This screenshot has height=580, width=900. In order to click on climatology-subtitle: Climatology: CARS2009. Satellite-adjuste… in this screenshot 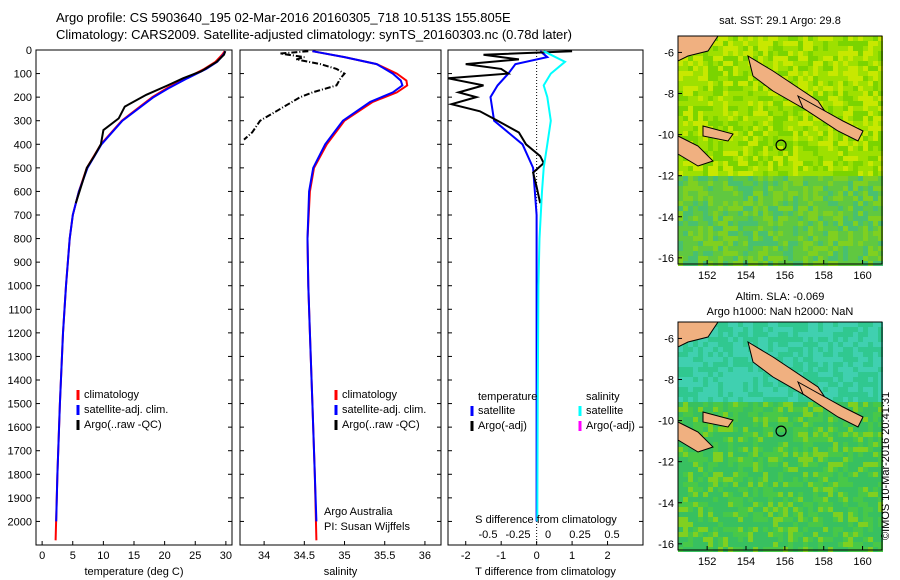, I will do `click(314, 34)`.